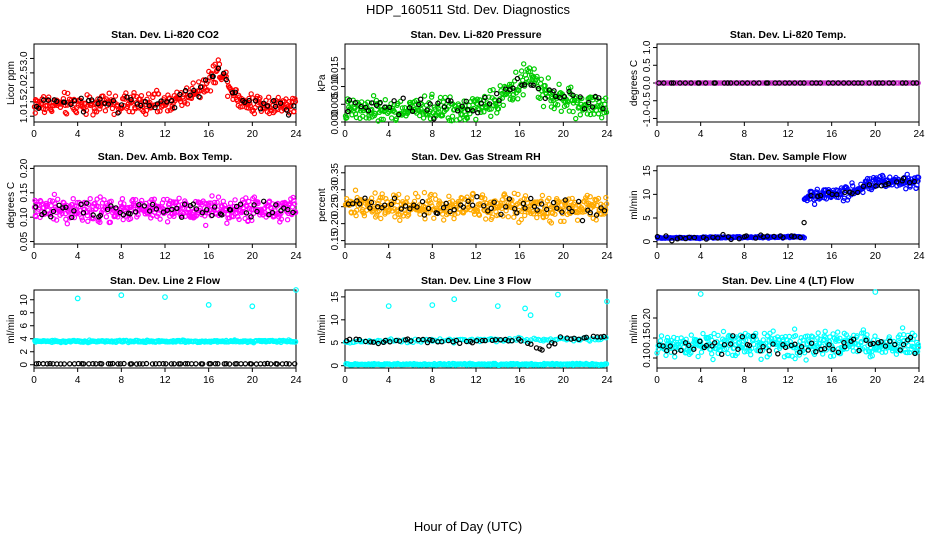  I want to click on y-tick-label: 0.5, so click(647, 65).